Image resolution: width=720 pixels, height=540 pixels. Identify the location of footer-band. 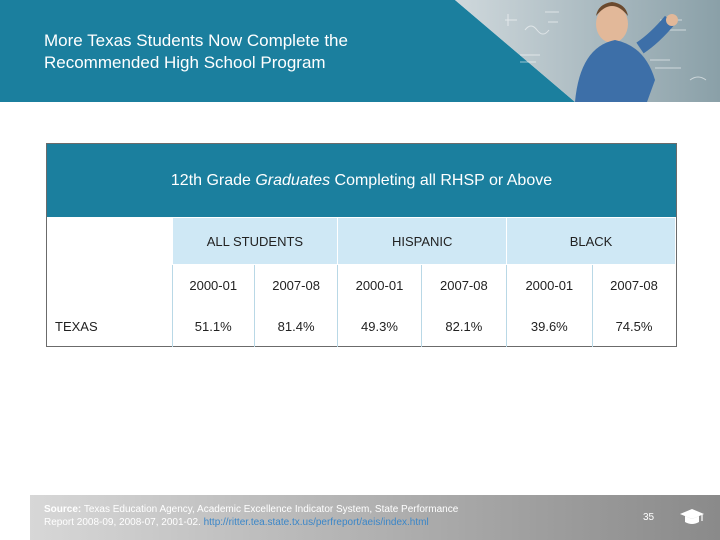
(375, 517).